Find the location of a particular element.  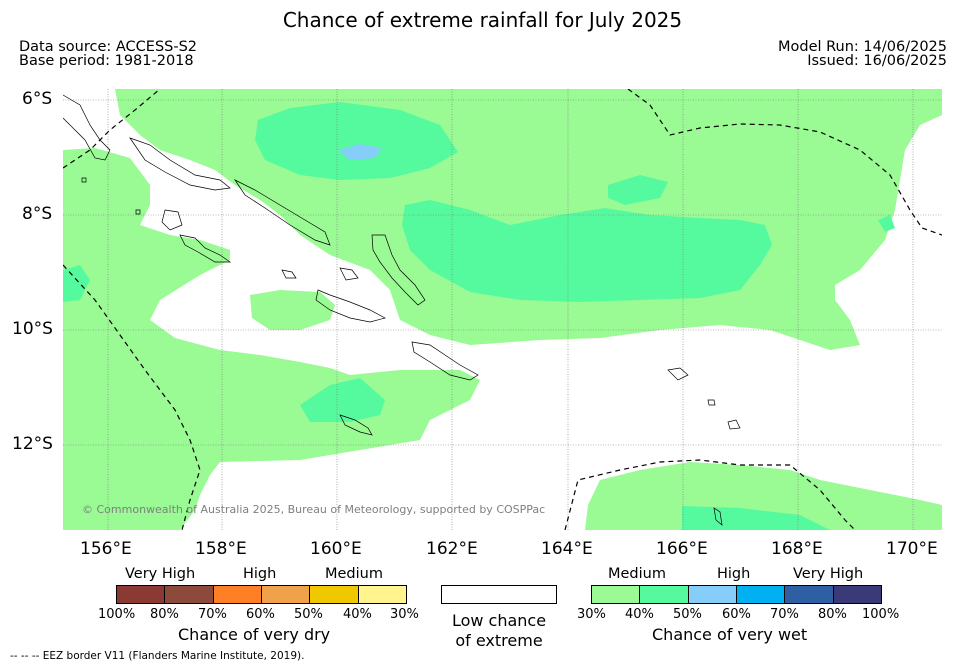

issued-date: Issued: 16/06/2025 is located at coordinates (877, 61).